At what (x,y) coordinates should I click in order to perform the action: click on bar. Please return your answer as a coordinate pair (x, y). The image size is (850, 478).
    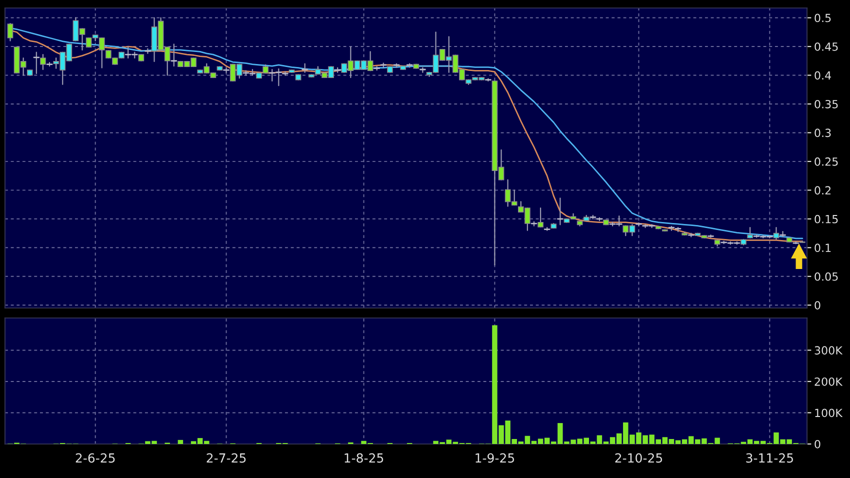
    Looking at the image, I should click on (181, 442).